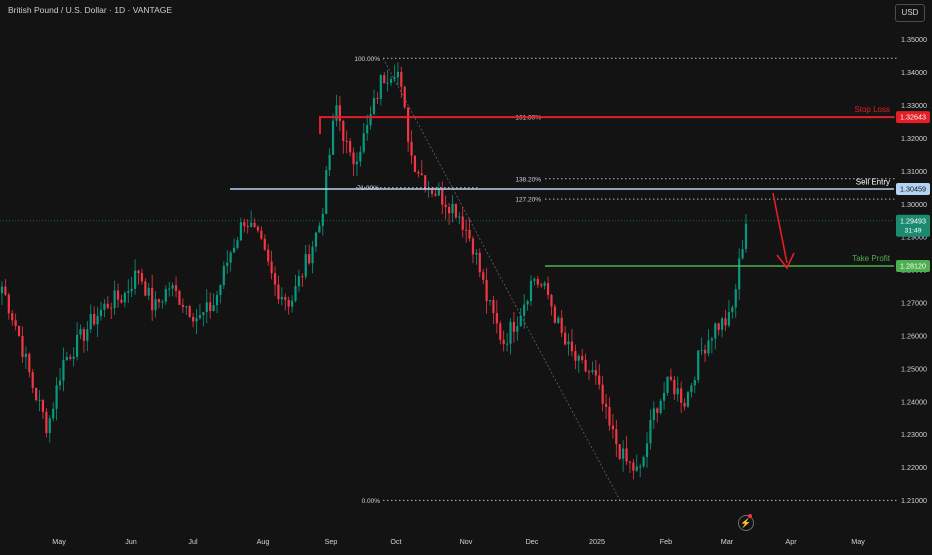 This screenshot has height=555, width=932. I want to click on y-tick-label: 1.27000, so click(914, 303).